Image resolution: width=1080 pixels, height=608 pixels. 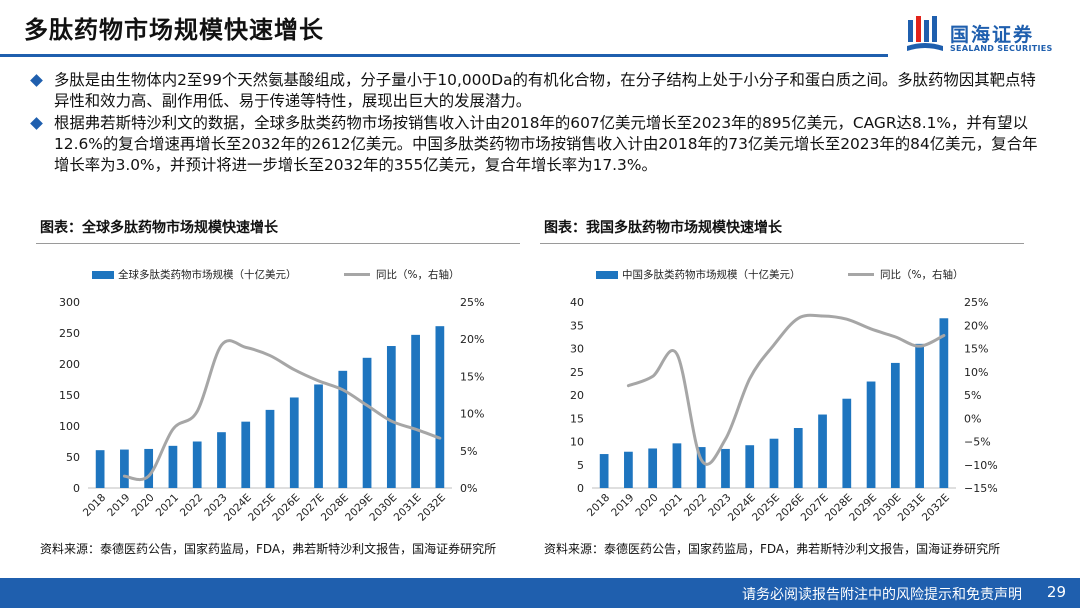 I want to click on y-left-tick-label: 200, so click(x=69, y=364).